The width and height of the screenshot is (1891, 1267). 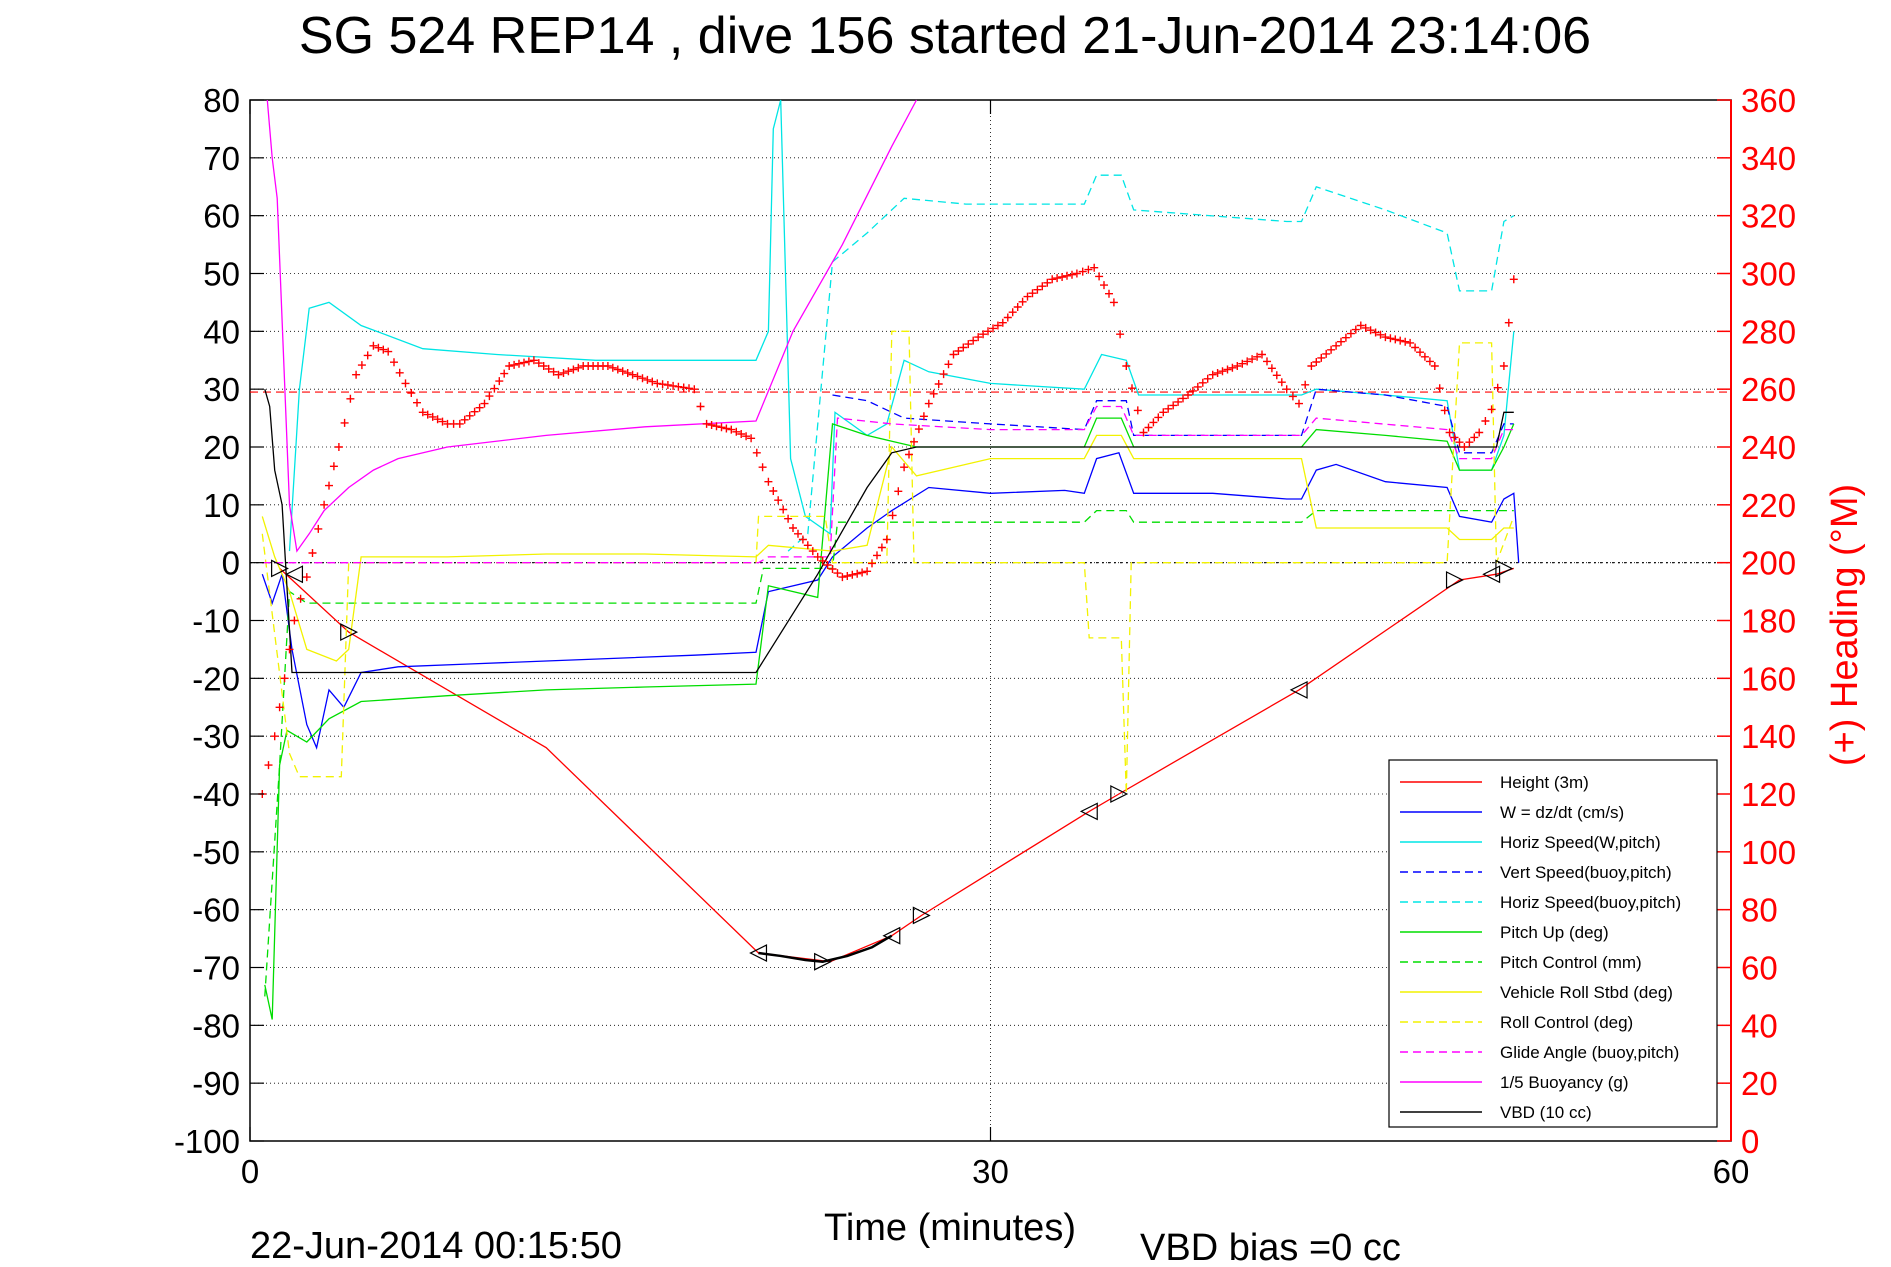 What do you see at coordinates (1554, 932) in the screenshot?
I see `legend-label: Pitch Up (deg)` at bounding box center [1554, 932].